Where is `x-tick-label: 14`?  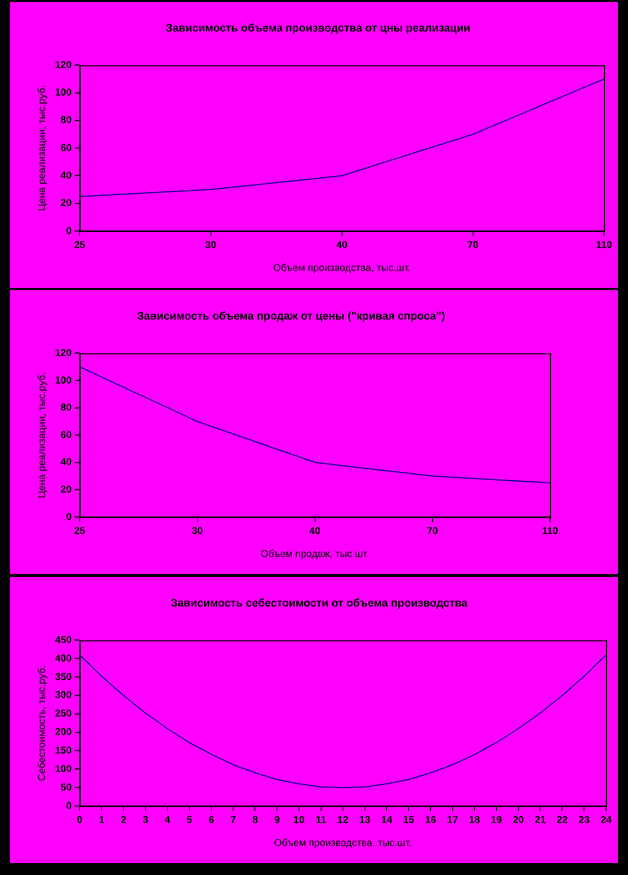
x-tick-label: 14 is located at coordinates (387, 820).